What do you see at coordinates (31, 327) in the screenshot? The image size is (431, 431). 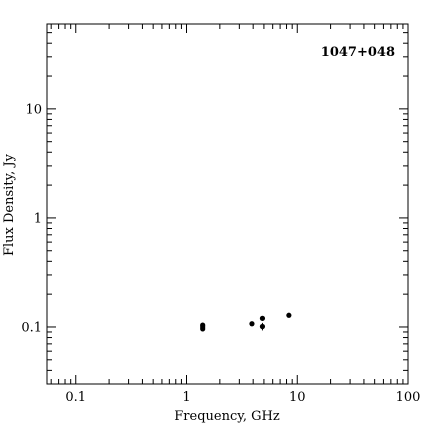 I see `y-tick-label: 0.1` at bounding box center [31, 327].